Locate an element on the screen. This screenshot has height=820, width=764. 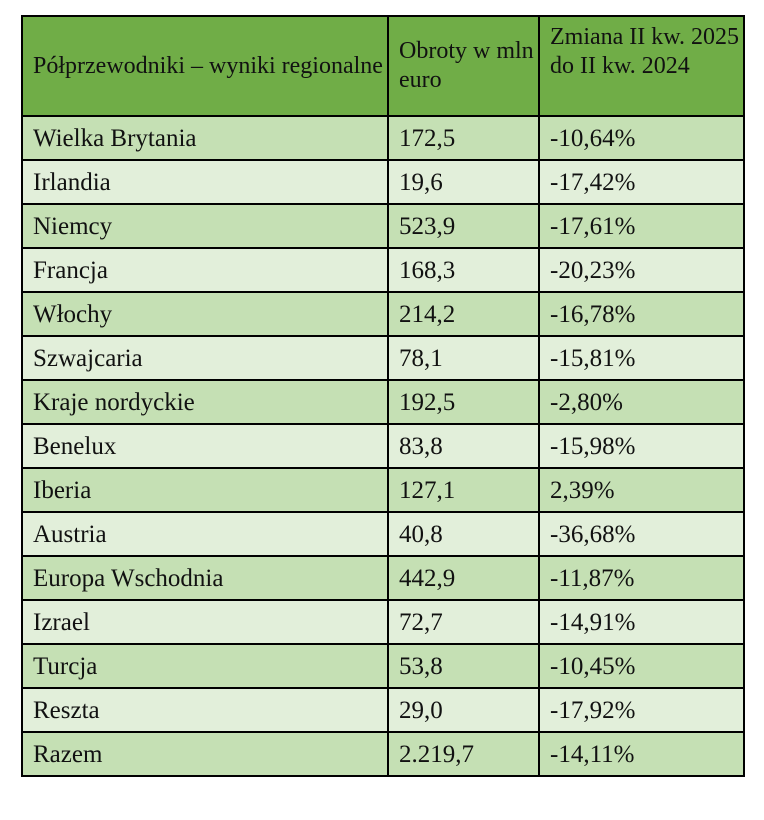
cell-turnover: 442,9 is located at coordinates (463, 578).